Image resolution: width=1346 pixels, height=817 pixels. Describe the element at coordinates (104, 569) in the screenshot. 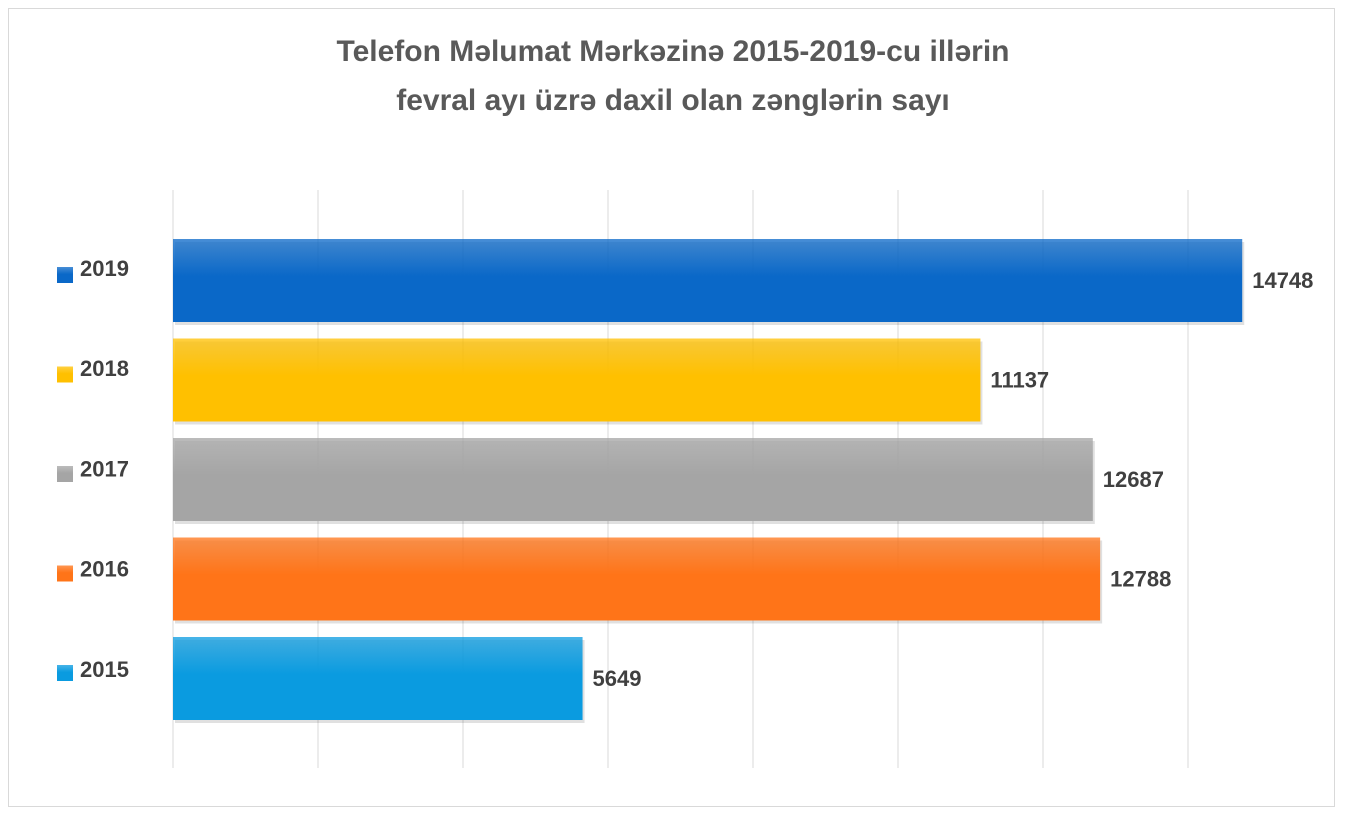

I see `category-label: 2016` at that location.